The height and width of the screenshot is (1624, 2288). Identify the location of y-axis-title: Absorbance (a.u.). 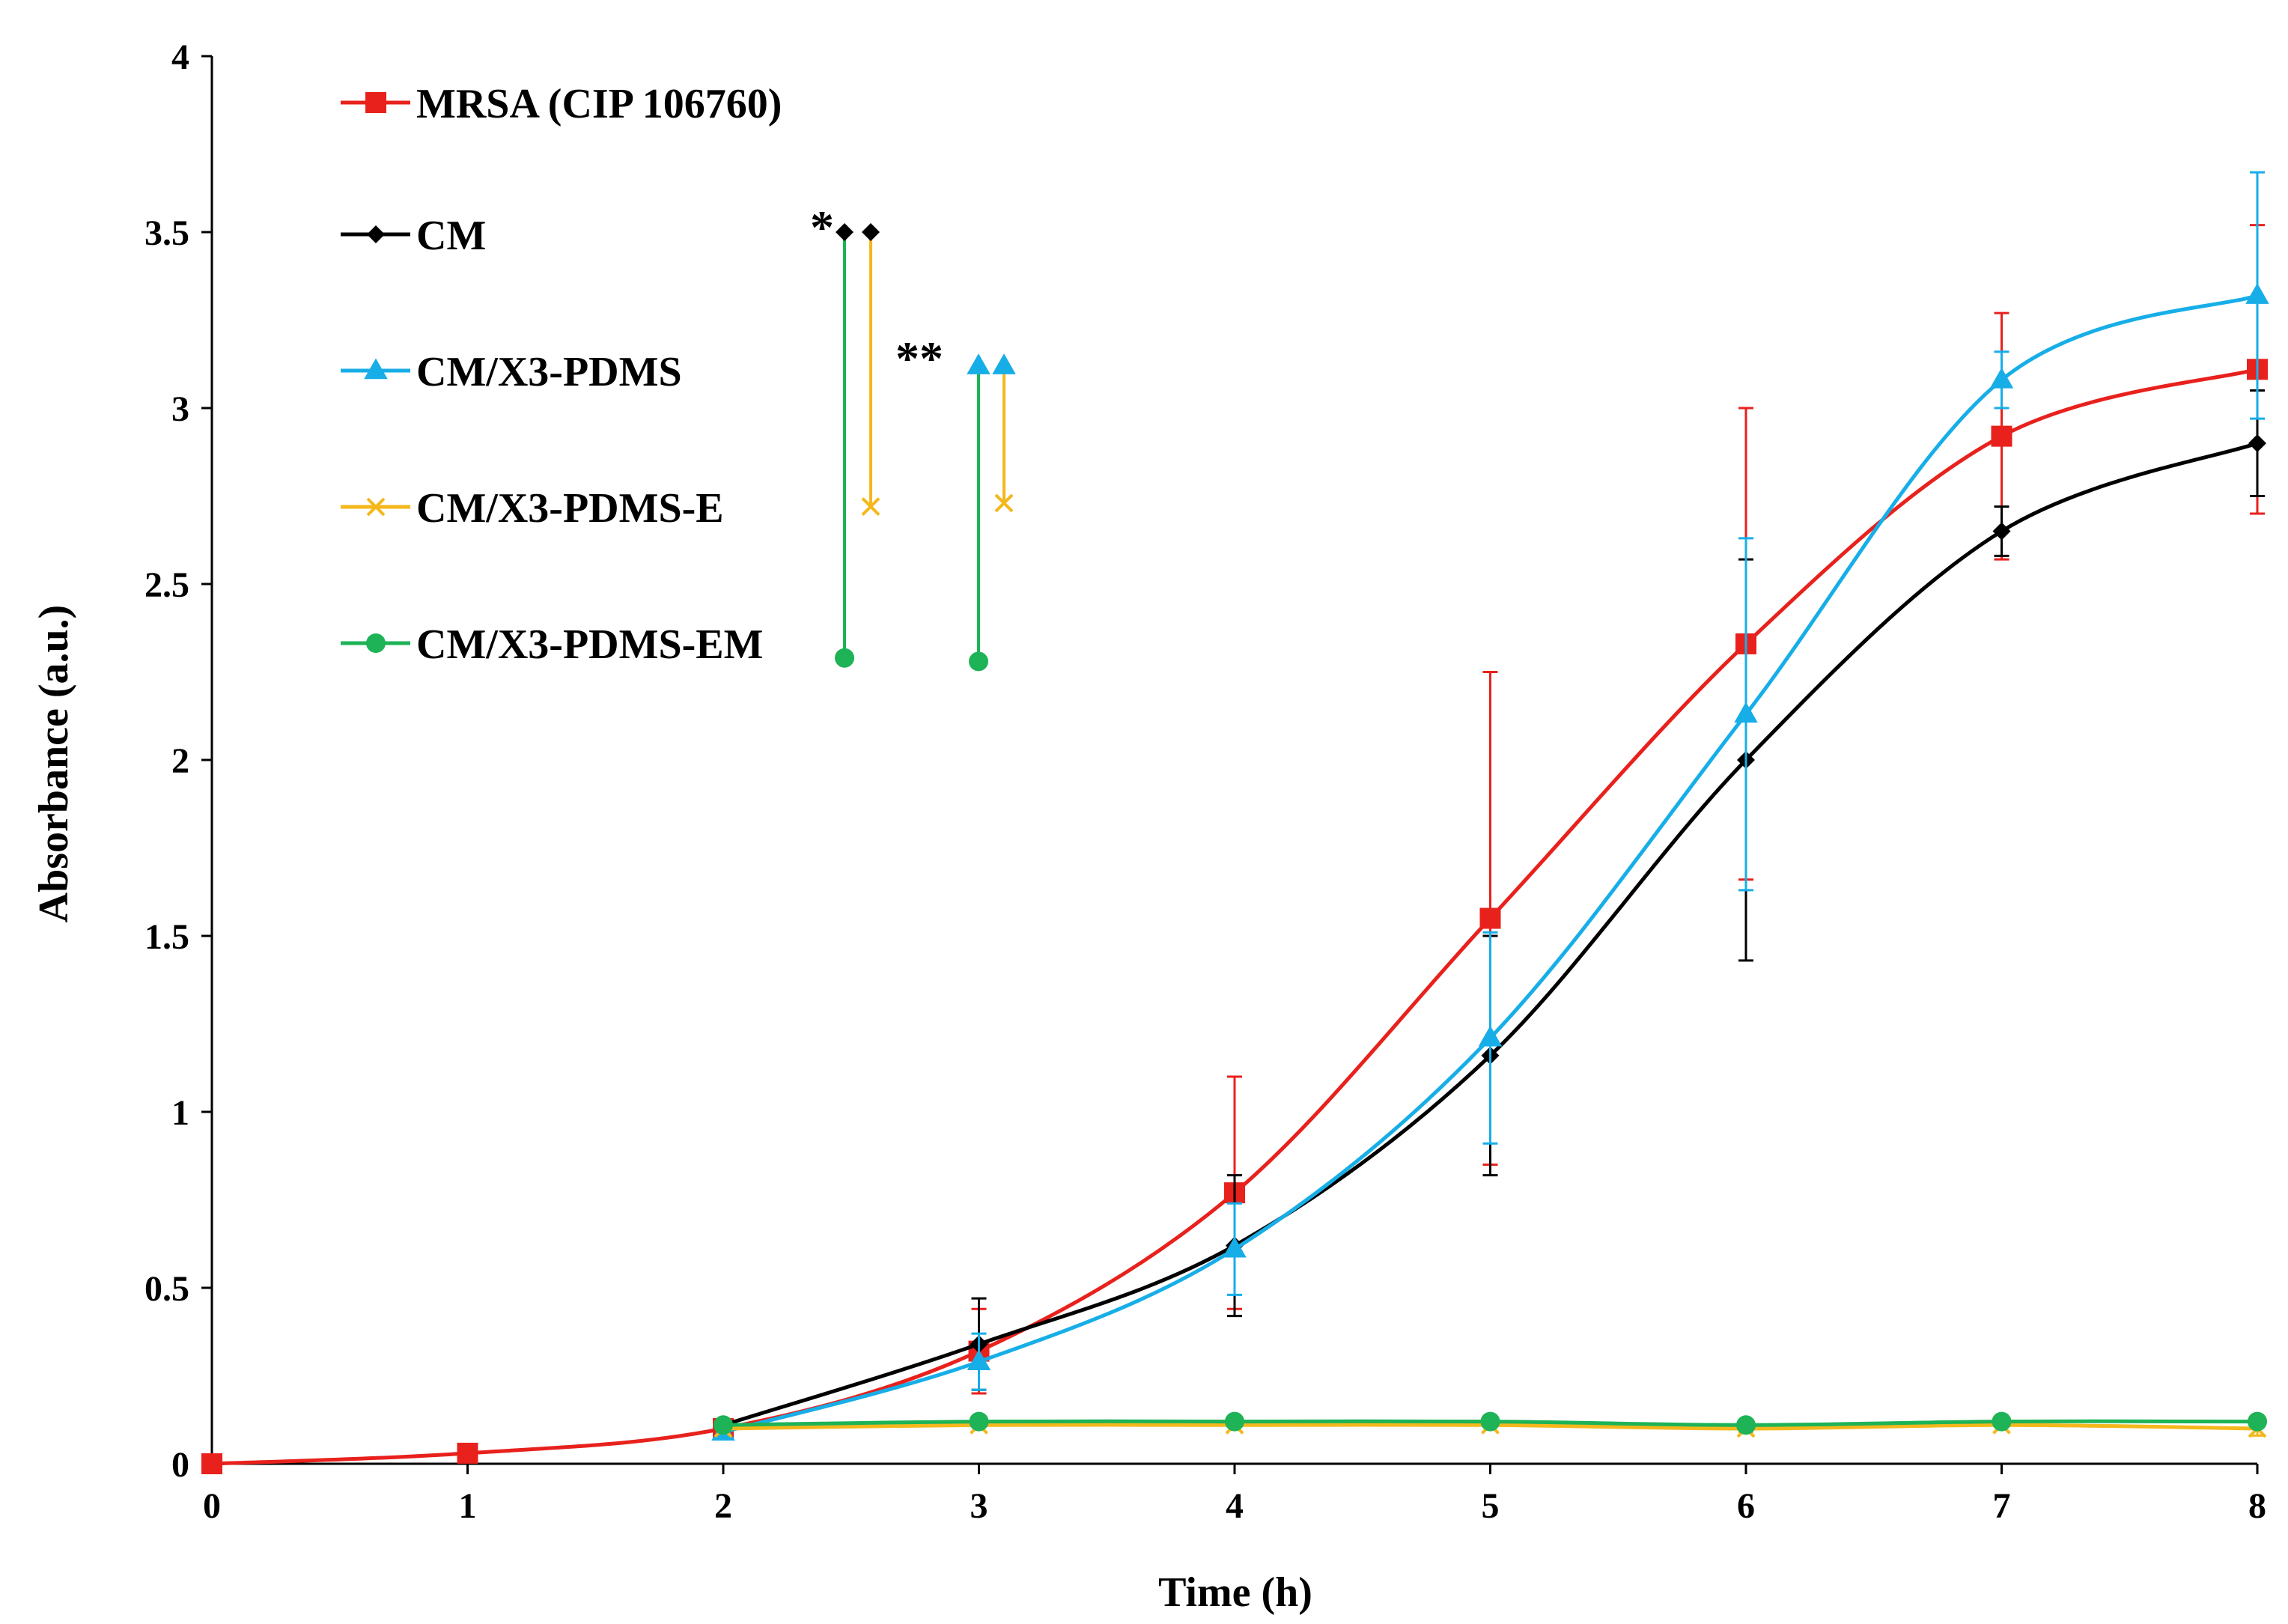
(54, 764).